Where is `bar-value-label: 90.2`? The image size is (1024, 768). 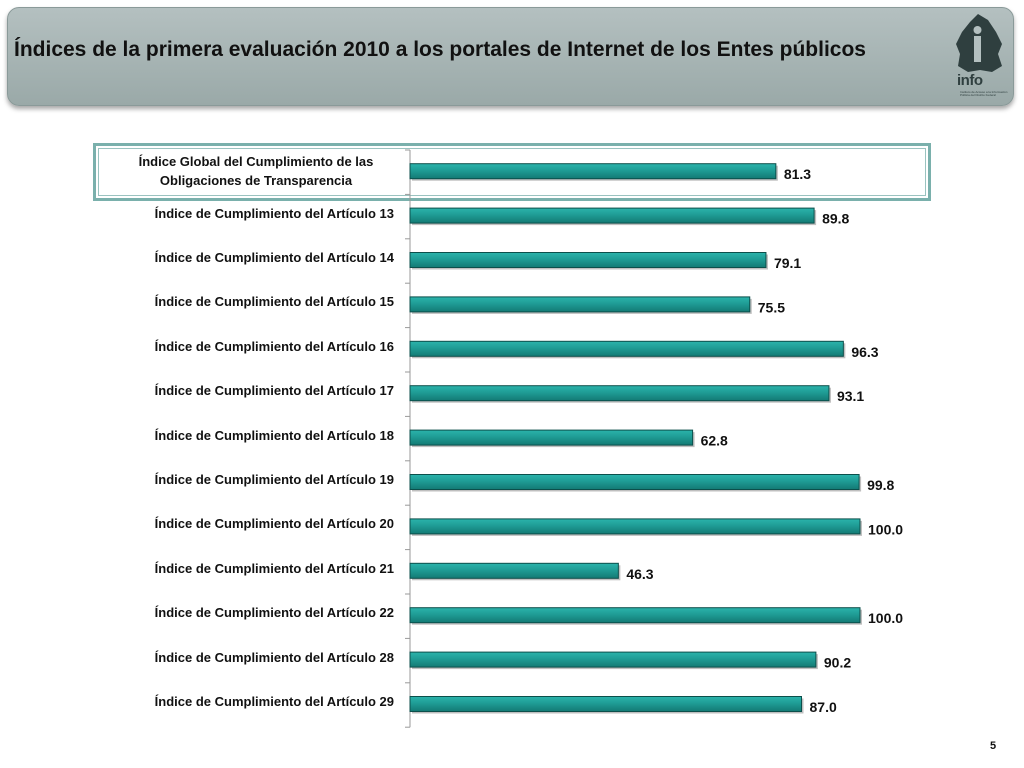 bar-value-label: 90.2 is located at coordinates (837, 663).